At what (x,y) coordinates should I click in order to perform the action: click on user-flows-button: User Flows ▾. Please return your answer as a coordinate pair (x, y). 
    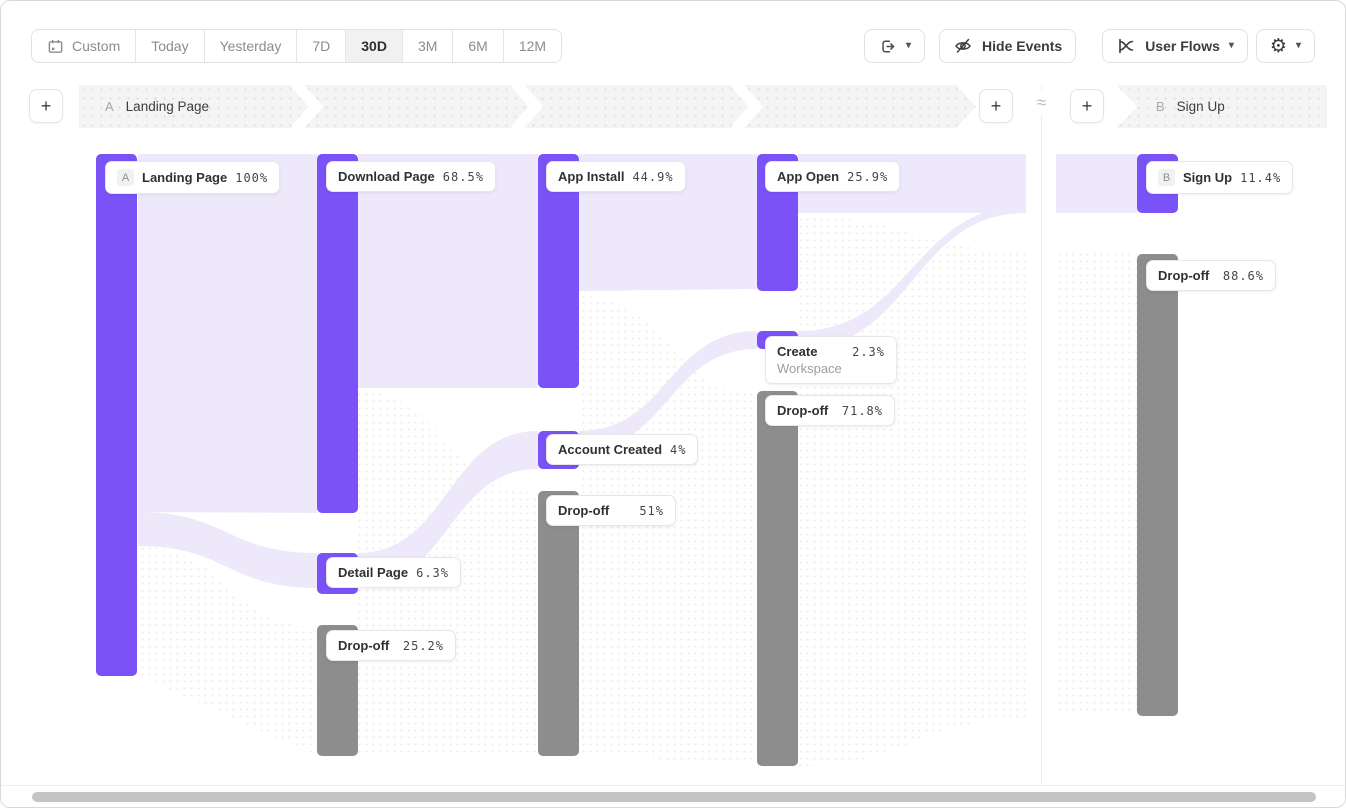
    Looking at the image, I should click on (1175, 46).